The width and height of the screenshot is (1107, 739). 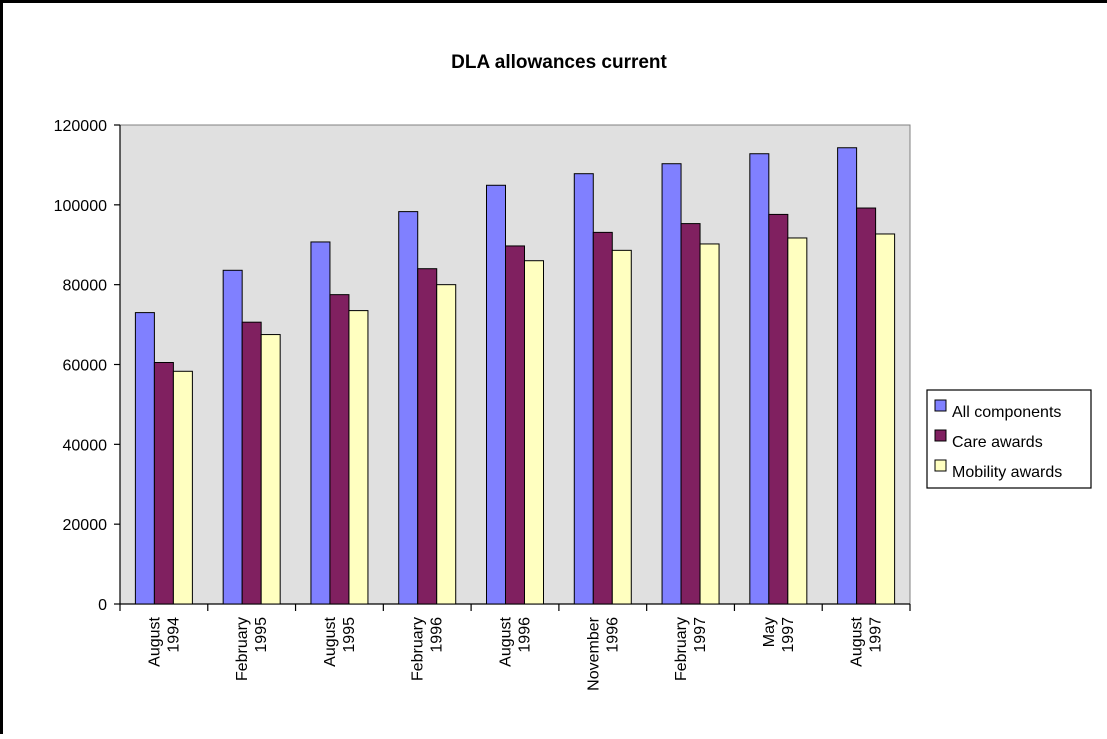 What do you see at coordinates (102, 605) in the screenshot?
I see `y-tick-label: 0` at bounding box center [102, 605].